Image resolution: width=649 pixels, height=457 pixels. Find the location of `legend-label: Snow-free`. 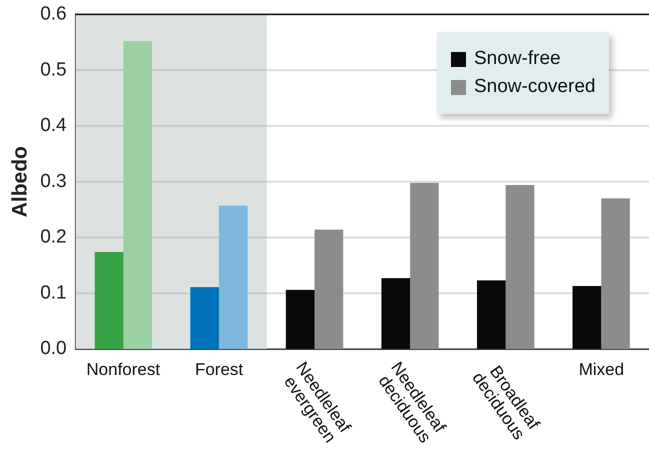

legend-label: Snow-free is located at coordinates (517, 59).